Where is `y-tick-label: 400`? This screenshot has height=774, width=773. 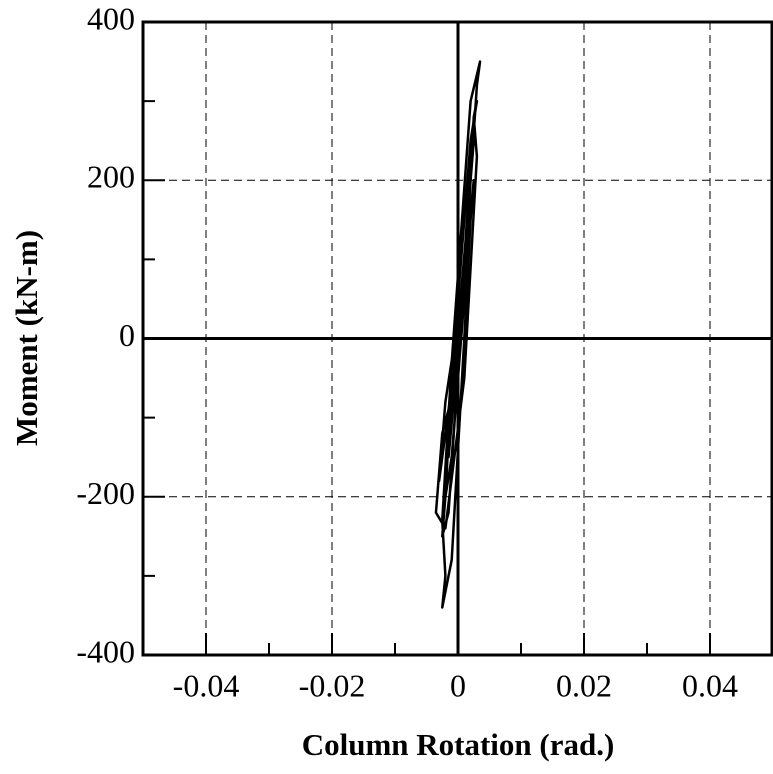 y-tick-label: 400 is located at coordinates (111, 18).